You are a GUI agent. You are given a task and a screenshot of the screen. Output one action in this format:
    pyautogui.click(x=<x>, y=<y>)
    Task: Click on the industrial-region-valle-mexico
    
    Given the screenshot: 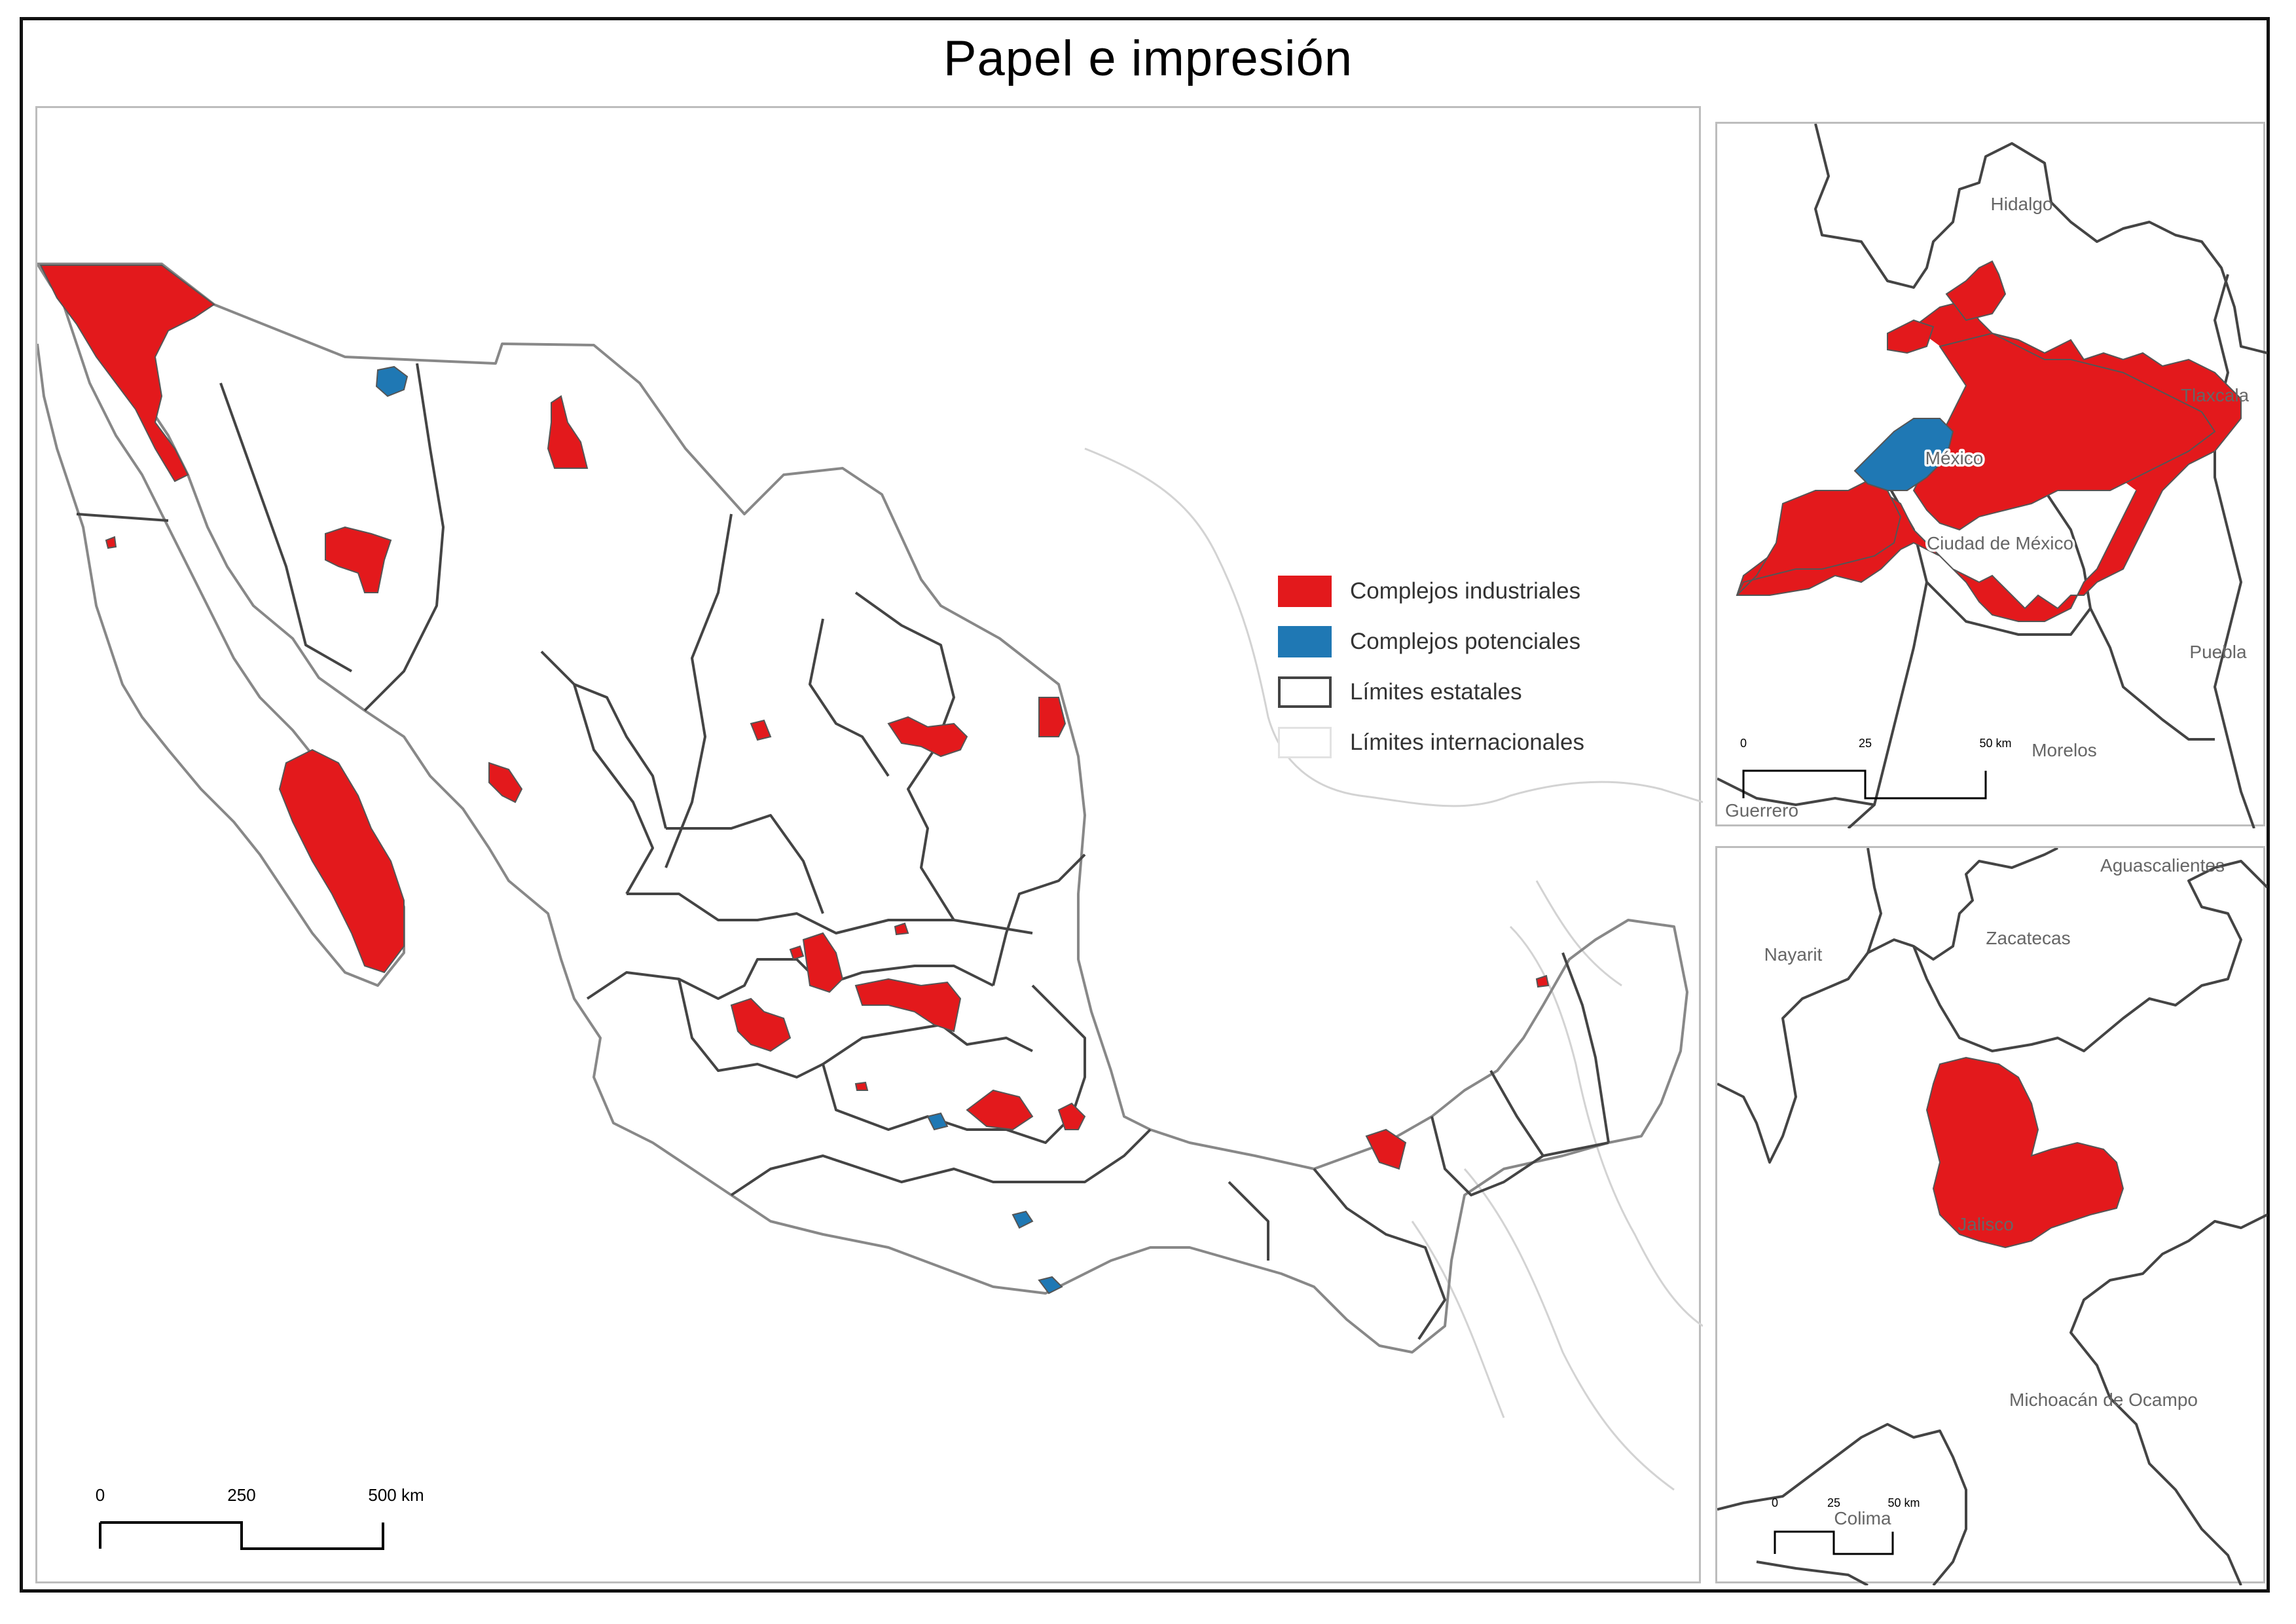 What is the action you would take?
    pyautogui.click(x=1000, y=1110)
    